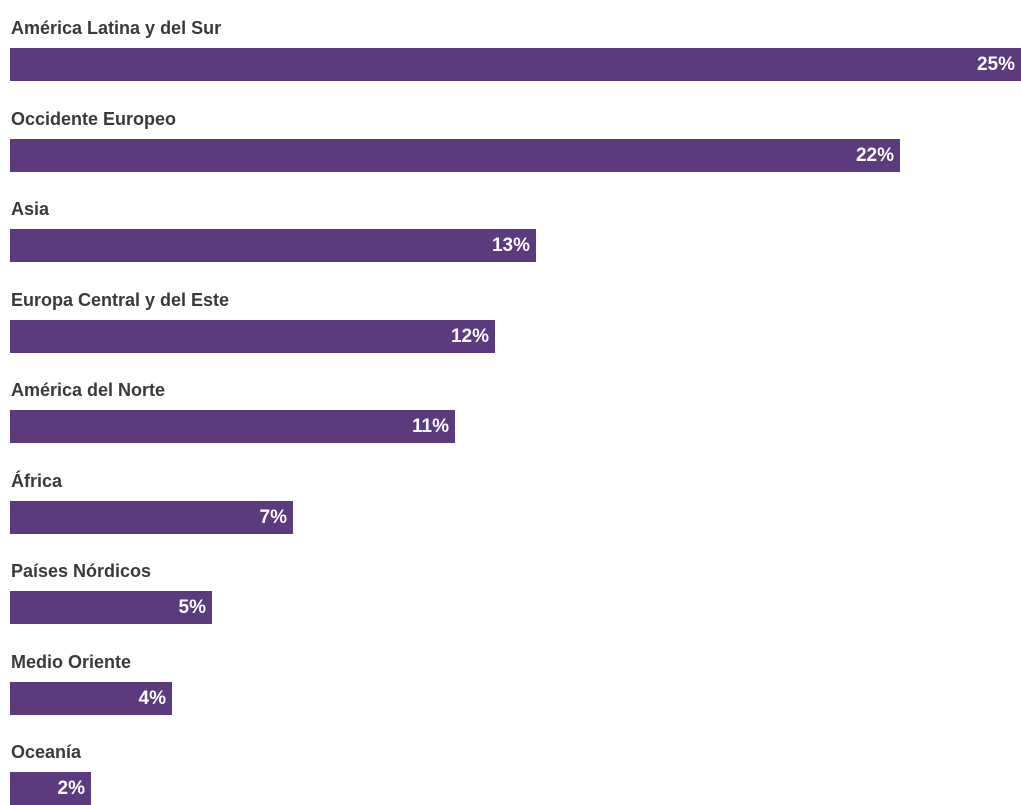  What do you see at coordinates (430, 426) in the screenshot?
I see `bar-value-label: 11%` at bounding box center [430, 426].